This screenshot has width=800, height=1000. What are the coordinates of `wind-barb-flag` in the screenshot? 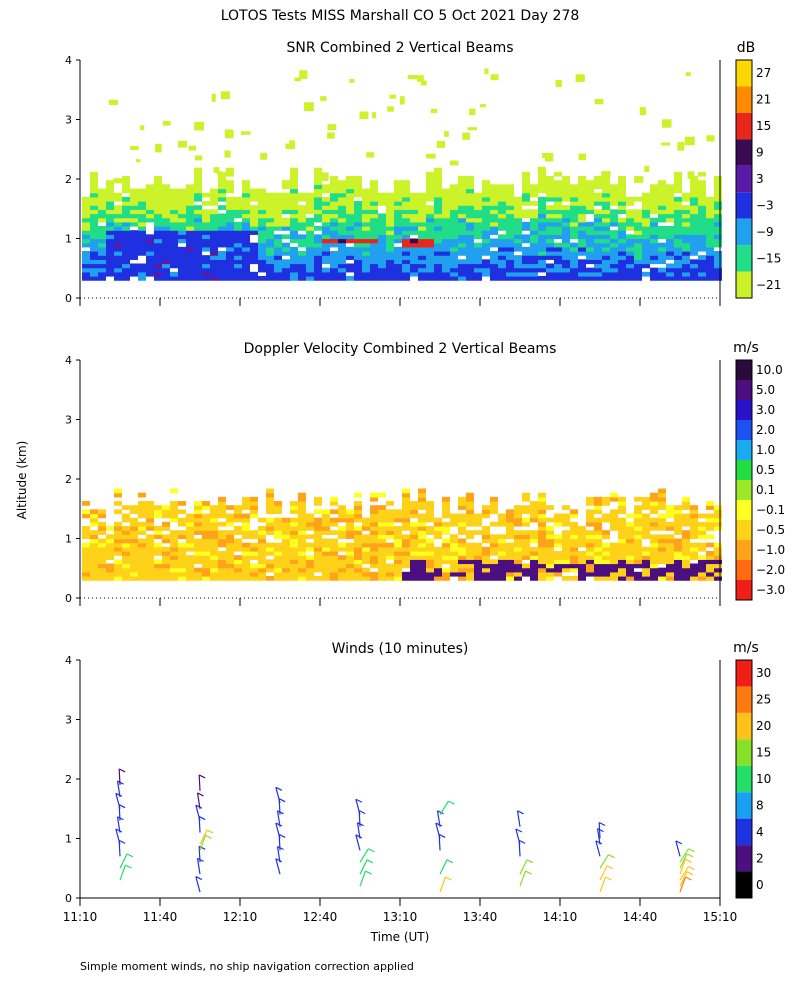 It's located at (608, 878).